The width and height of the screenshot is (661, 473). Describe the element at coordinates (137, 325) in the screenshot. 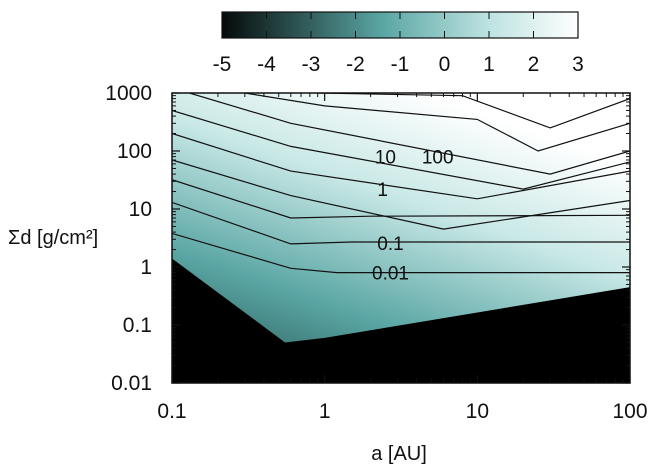

I see `y-tick-label: 0.1` at that location.